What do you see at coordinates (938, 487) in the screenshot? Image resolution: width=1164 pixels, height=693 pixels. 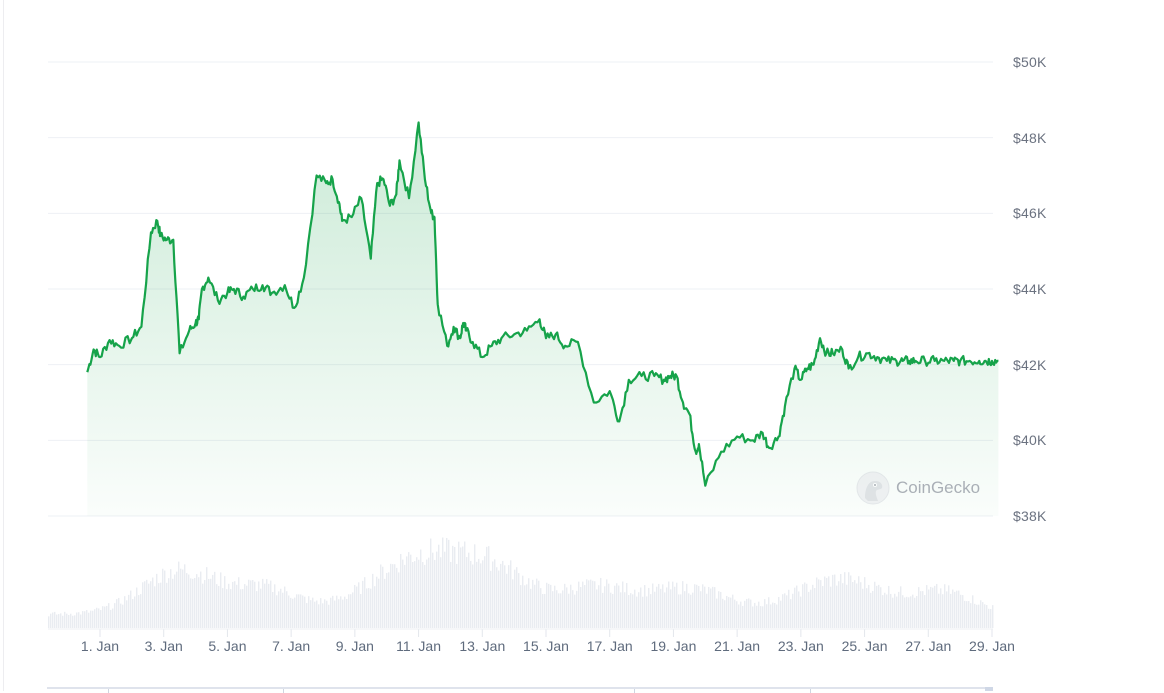 I see `watermark-text: CoinGecko` at bounding box center [938, 487].